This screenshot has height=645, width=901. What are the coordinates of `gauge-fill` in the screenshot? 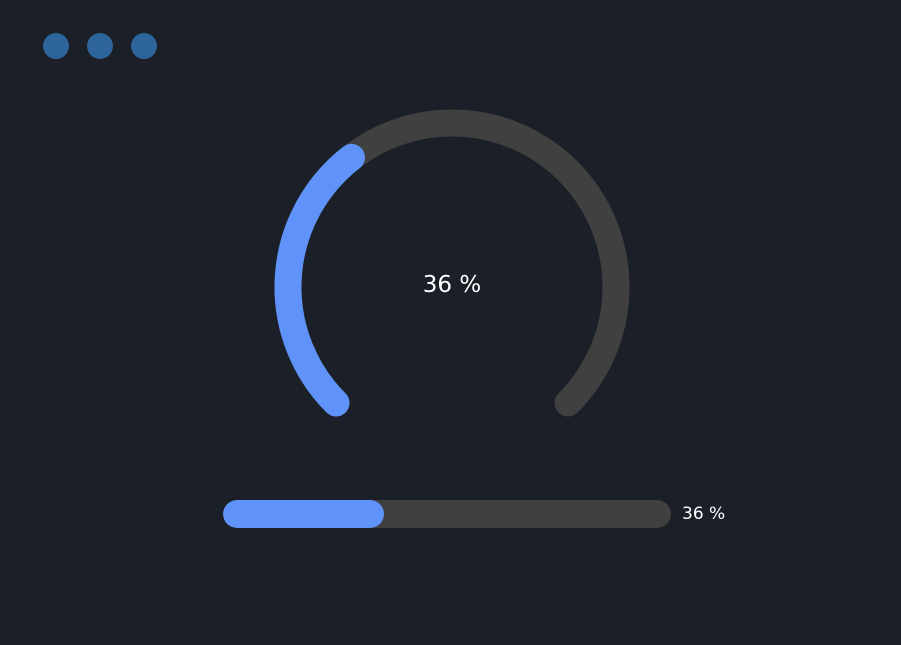 It's located at (319, 280).